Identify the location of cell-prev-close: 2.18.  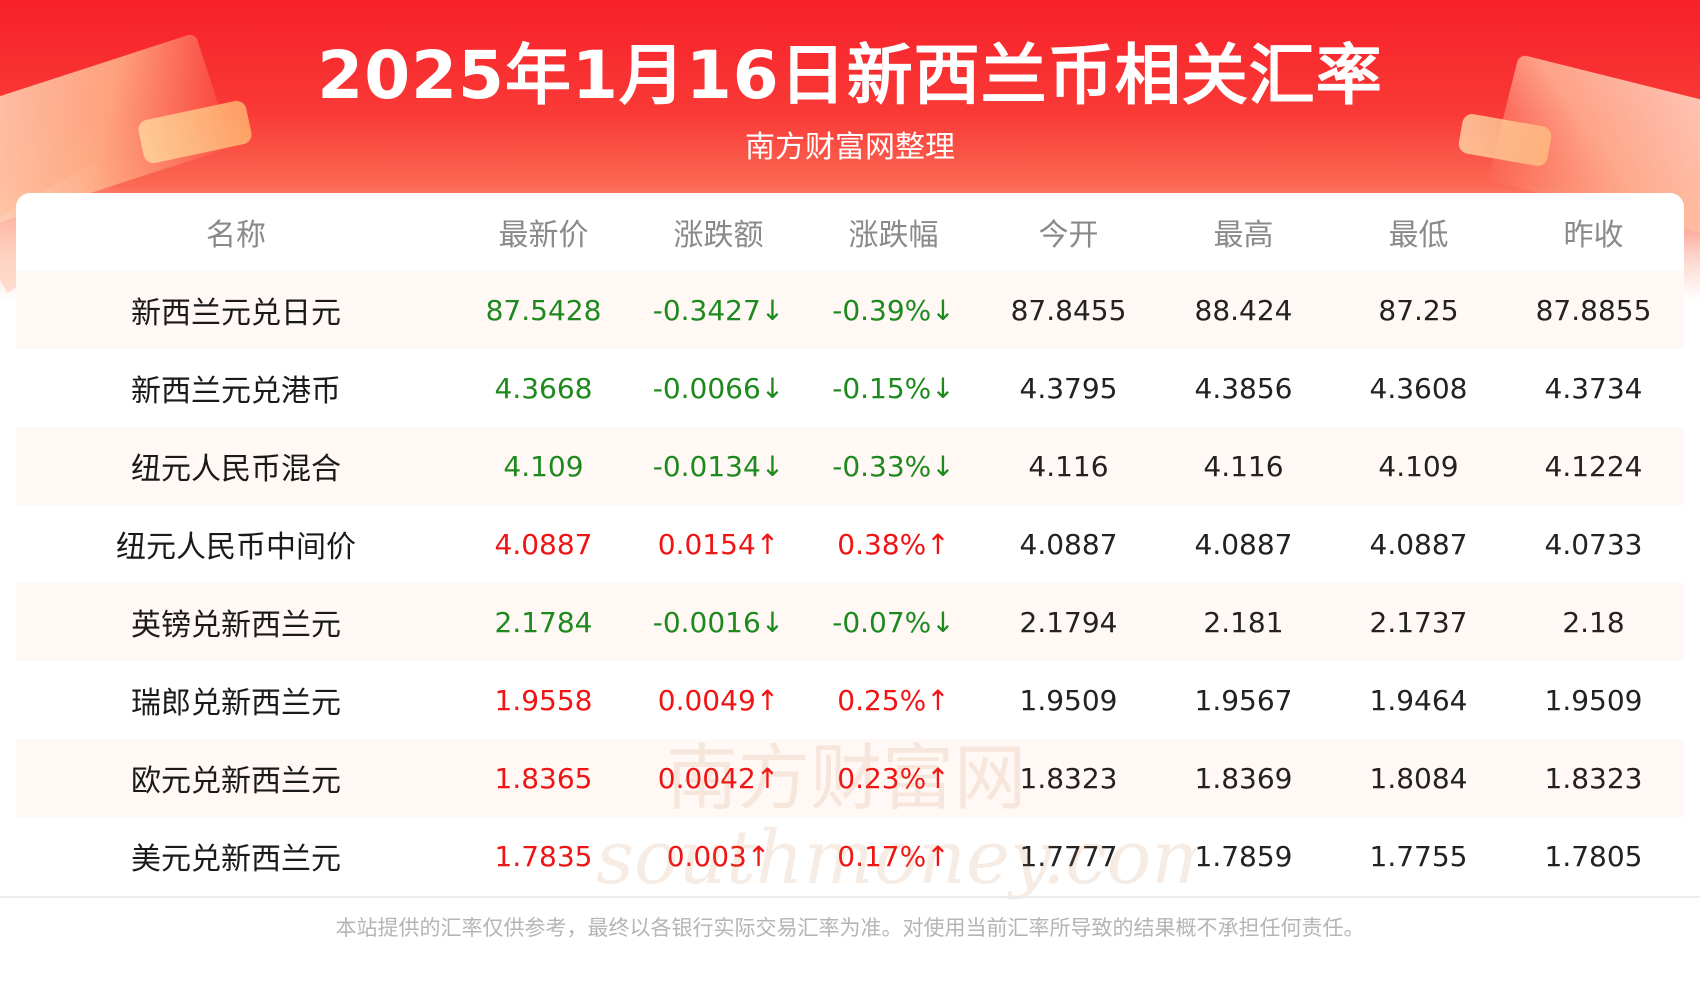
(1593, 622).